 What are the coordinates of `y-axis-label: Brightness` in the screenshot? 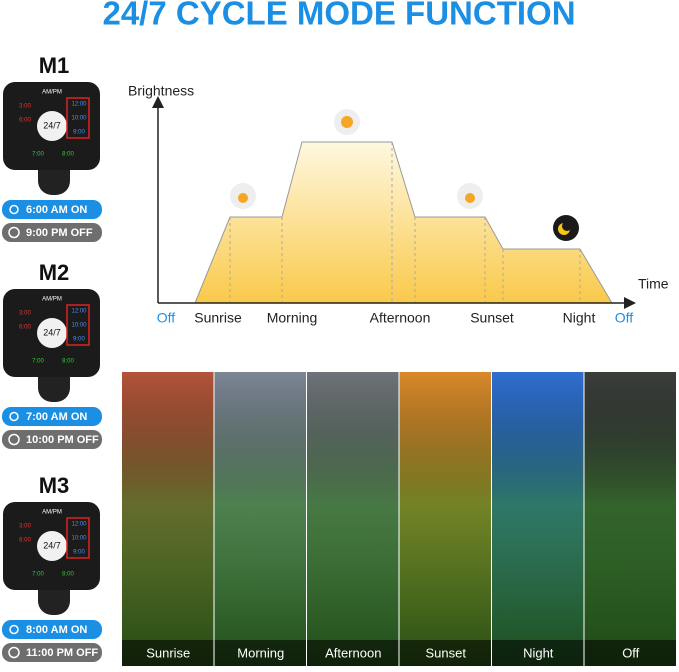 It's located at (161, 91).